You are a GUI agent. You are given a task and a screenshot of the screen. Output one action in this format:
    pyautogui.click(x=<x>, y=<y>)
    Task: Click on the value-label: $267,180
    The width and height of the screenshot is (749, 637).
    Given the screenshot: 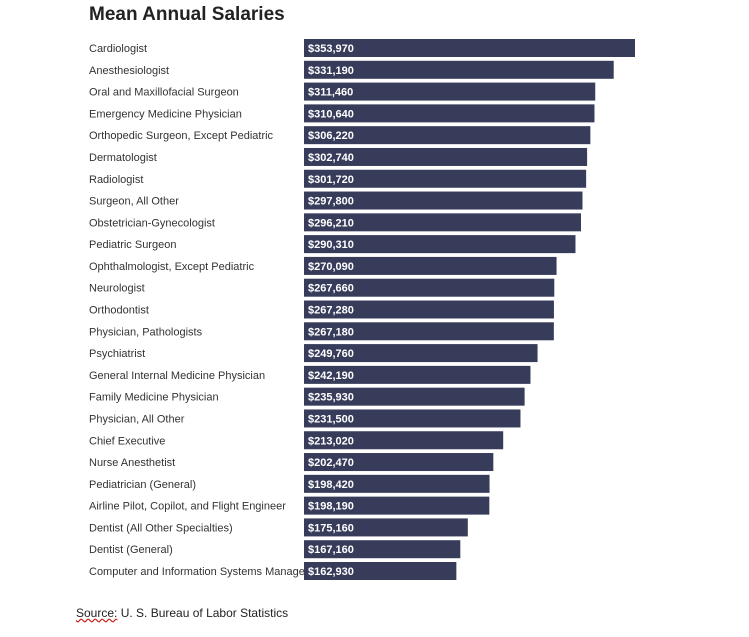 What is the action you would take?
    pyautogui.click(x=331, y=332)
    